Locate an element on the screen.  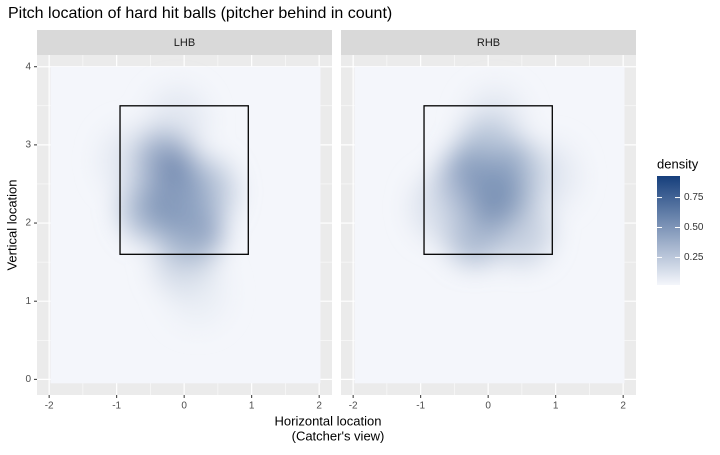
x-axis-title: (Catcher's view) is located at coordinates (338, 435).